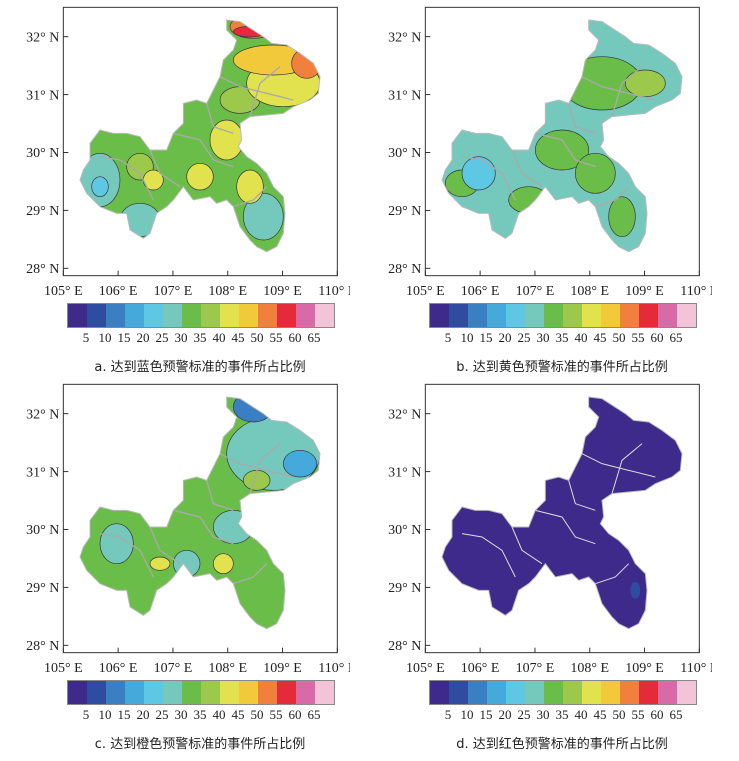  Describe the element at coordinates (600, 714) in the screenshot. I see `colorbar-tick-label: 45` at that location.